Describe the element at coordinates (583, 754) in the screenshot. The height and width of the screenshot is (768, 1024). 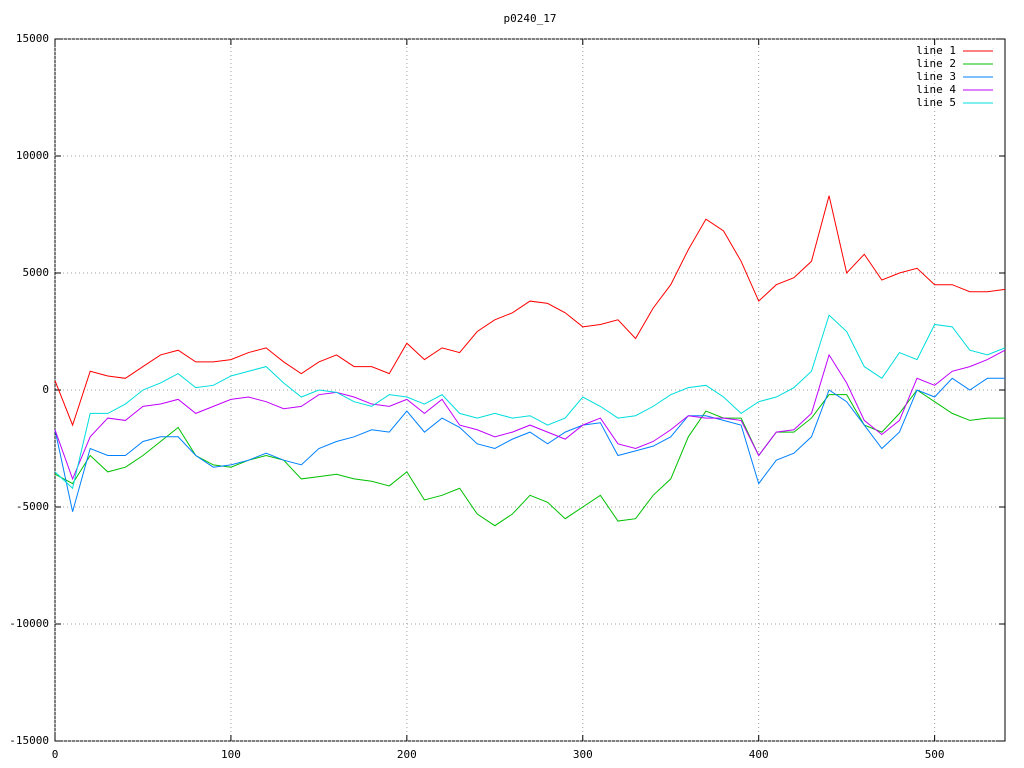
I see `x-tick-label: 300` at that location.